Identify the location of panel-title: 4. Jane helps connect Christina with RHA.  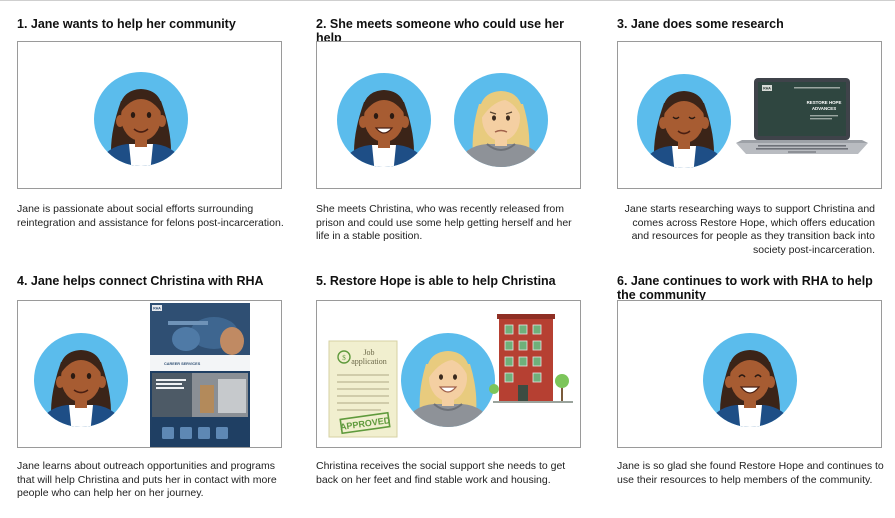
(140, 281).